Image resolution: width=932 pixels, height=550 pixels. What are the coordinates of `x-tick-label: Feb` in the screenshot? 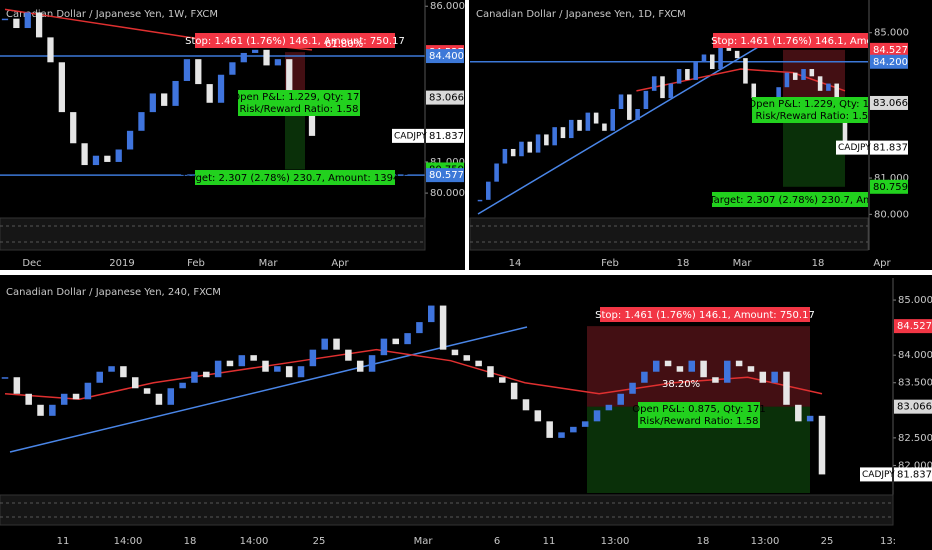 It's located at (610, 263).